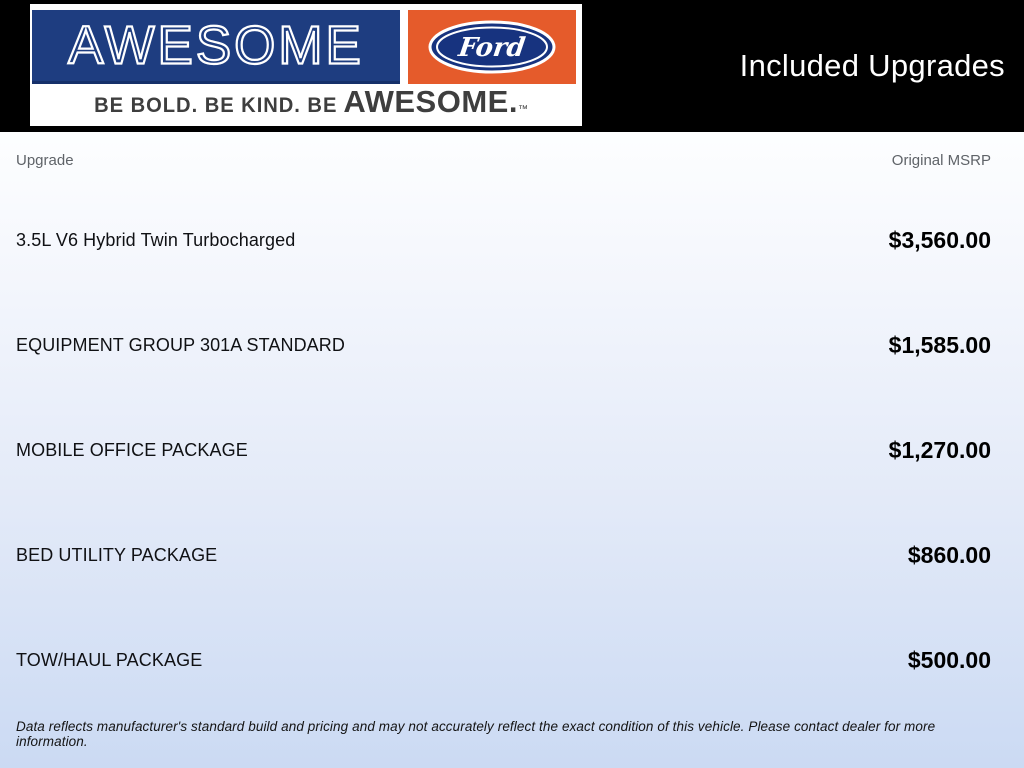  Describe the element at coordinates (430, 101) in the screenshot. I see `tagline-emphasis: AWESOME.` at that location.